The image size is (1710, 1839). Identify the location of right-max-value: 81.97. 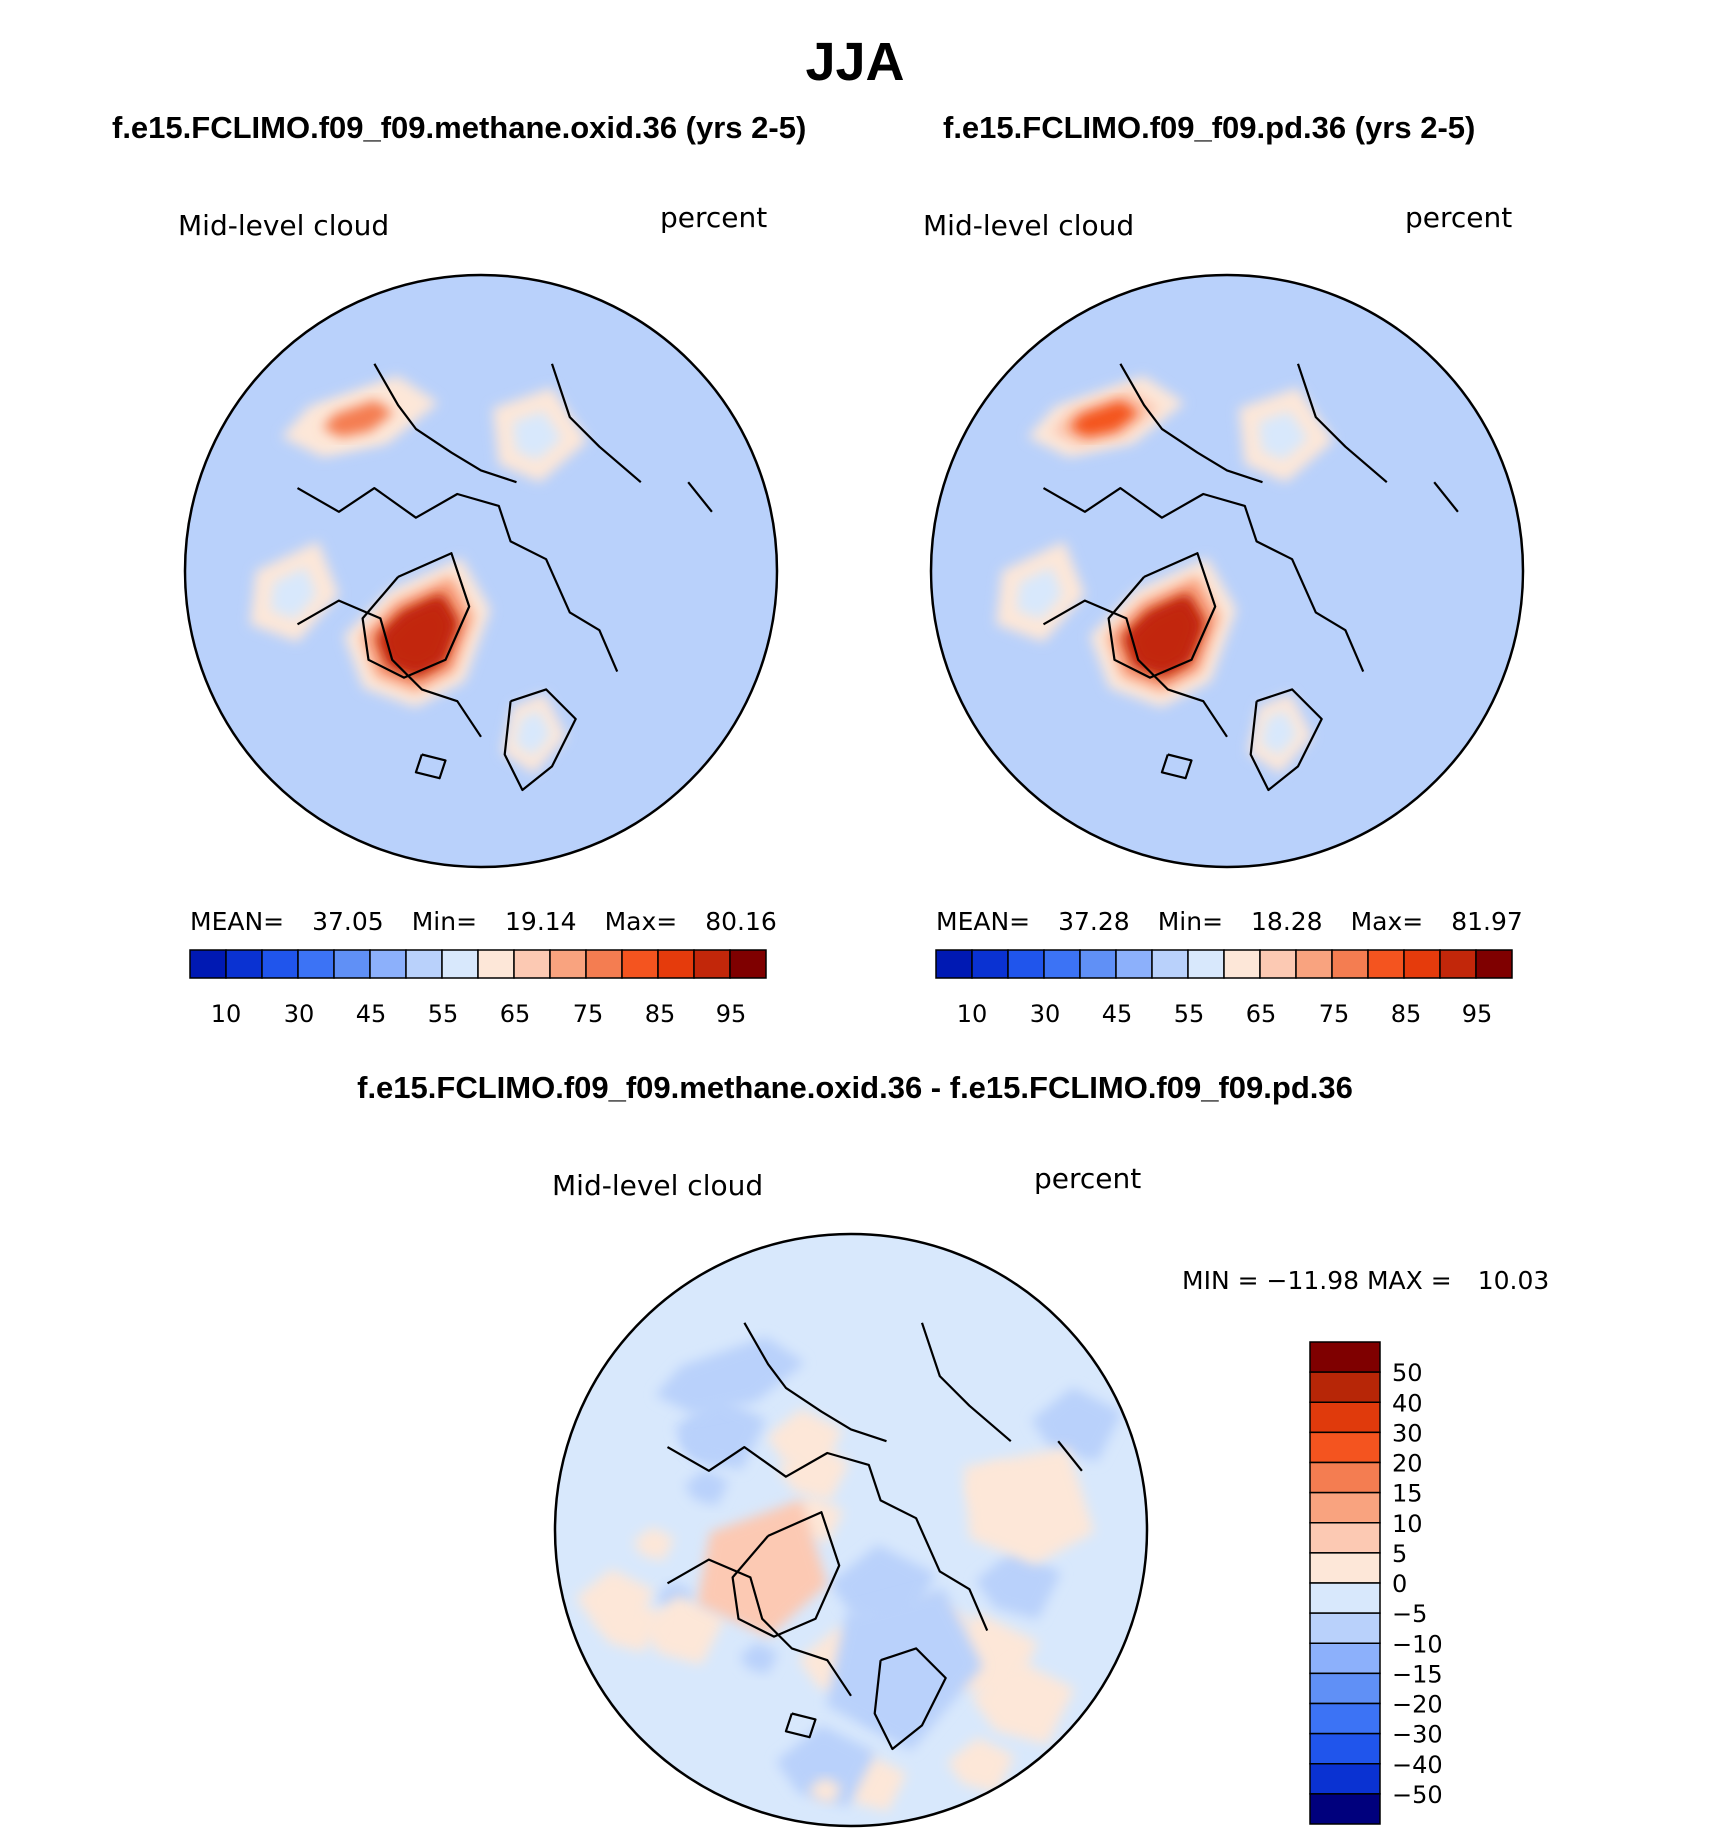
(1487, 921).